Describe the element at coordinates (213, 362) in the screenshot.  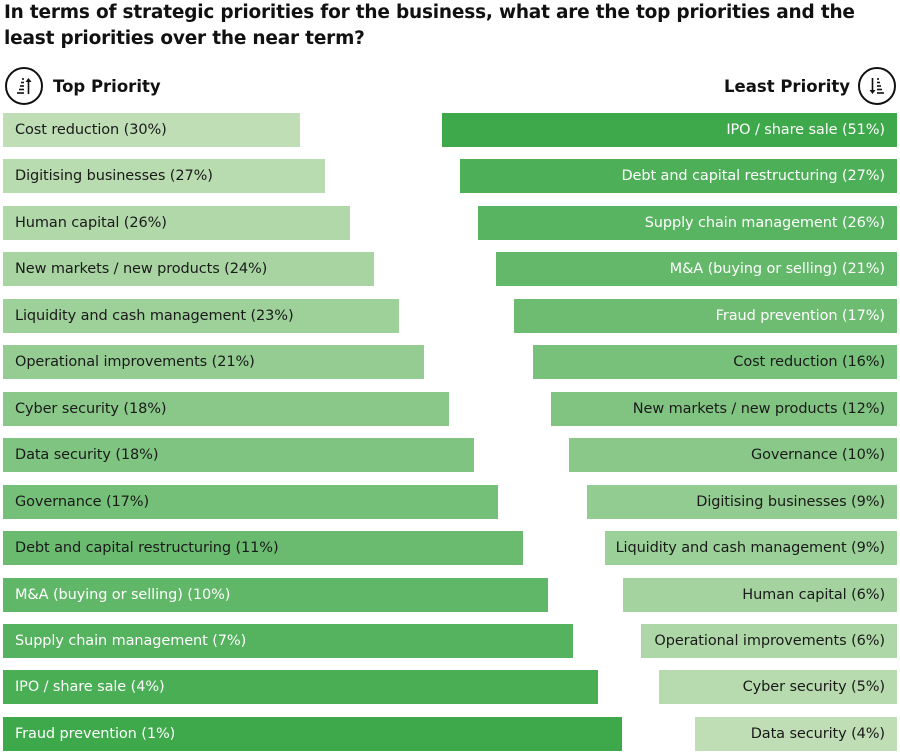
I see `top-priority-bar: Operational improvements (21%)` at that location.